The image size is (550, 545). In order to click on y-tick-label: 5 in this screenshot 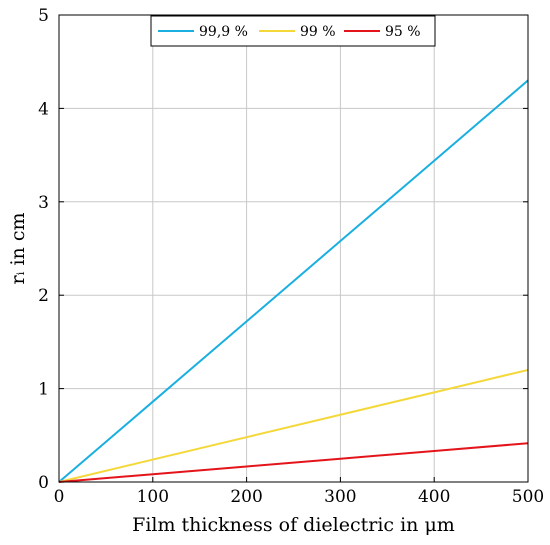, I will do `click(43, 16)`.